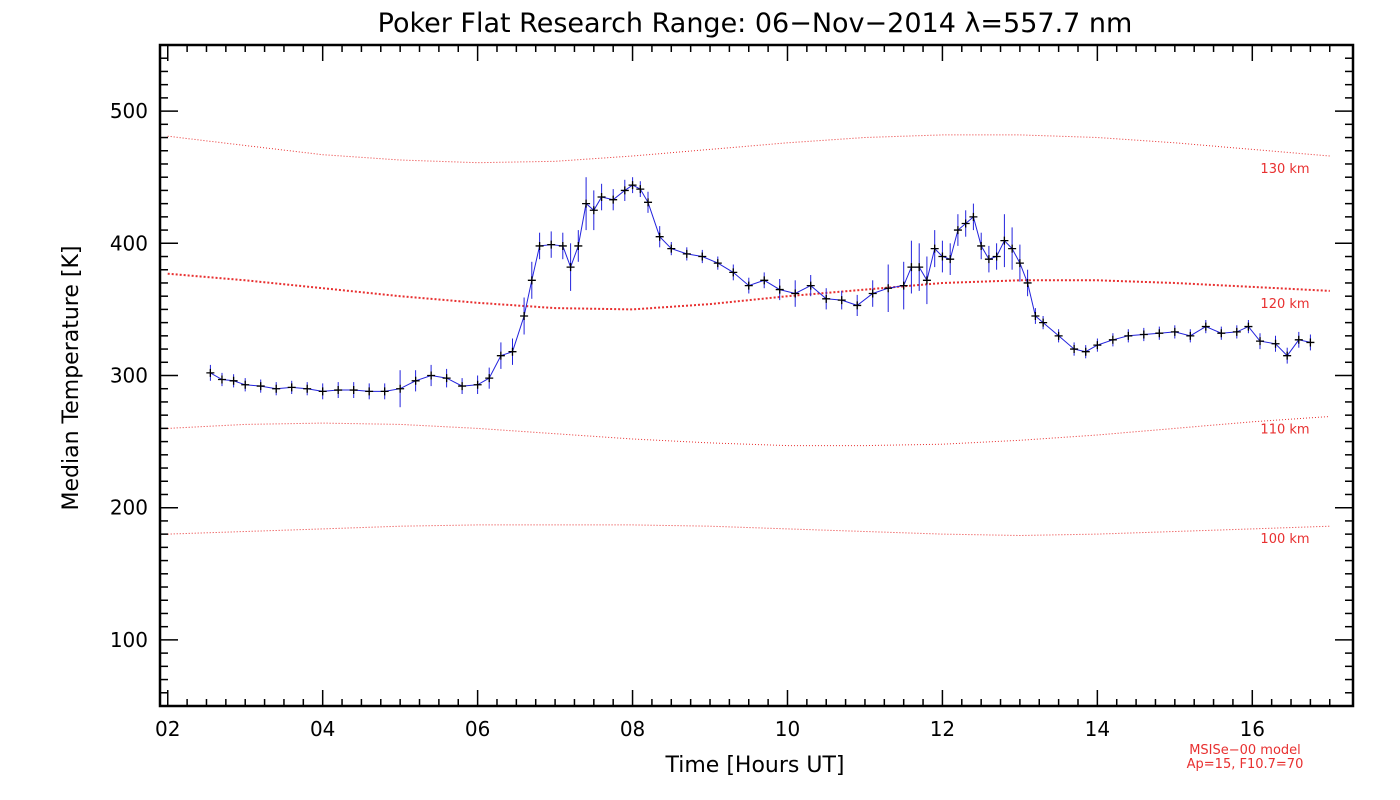 This screenshot has height=800, width=1400. I want to click on model-curve-label-2: 110 km, so click(1284, 430).